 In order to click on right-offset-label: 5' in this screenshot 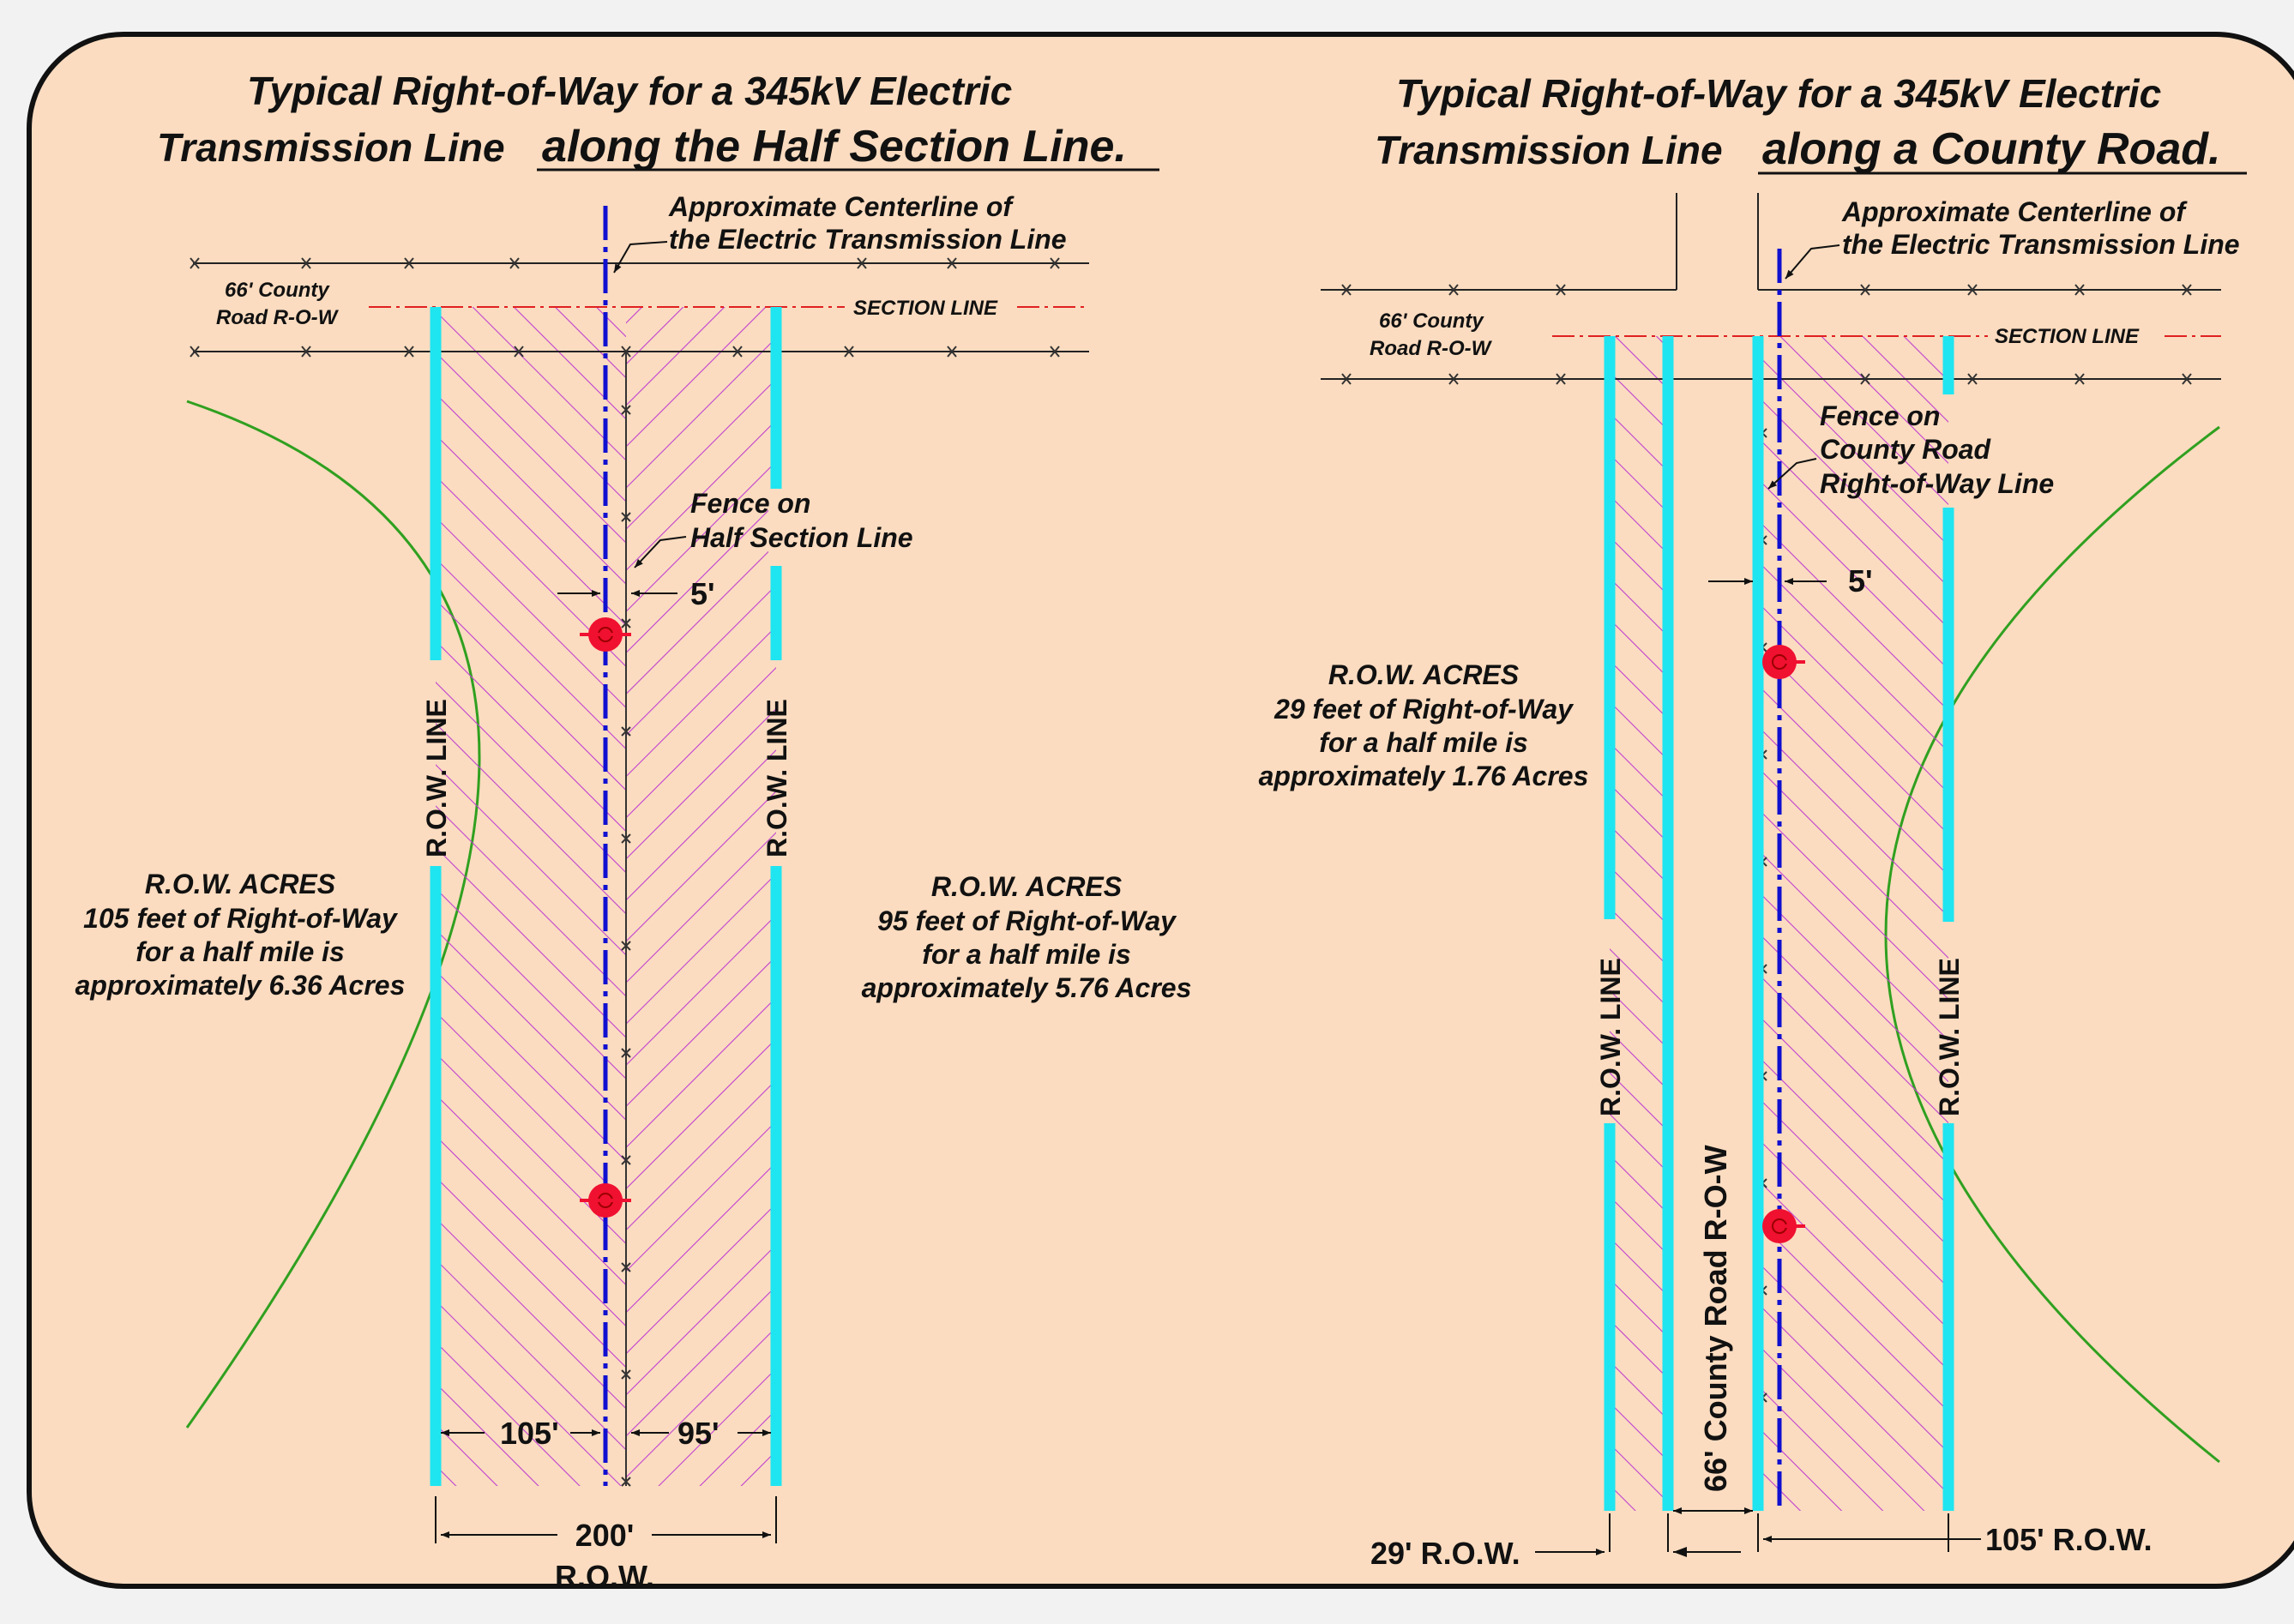, I will do `click(1860, 580)`.